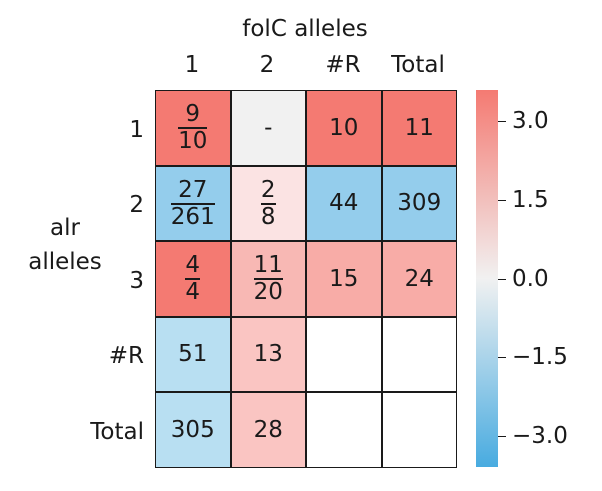  I want to click on row-title-line: alleles, so click(65, 262).